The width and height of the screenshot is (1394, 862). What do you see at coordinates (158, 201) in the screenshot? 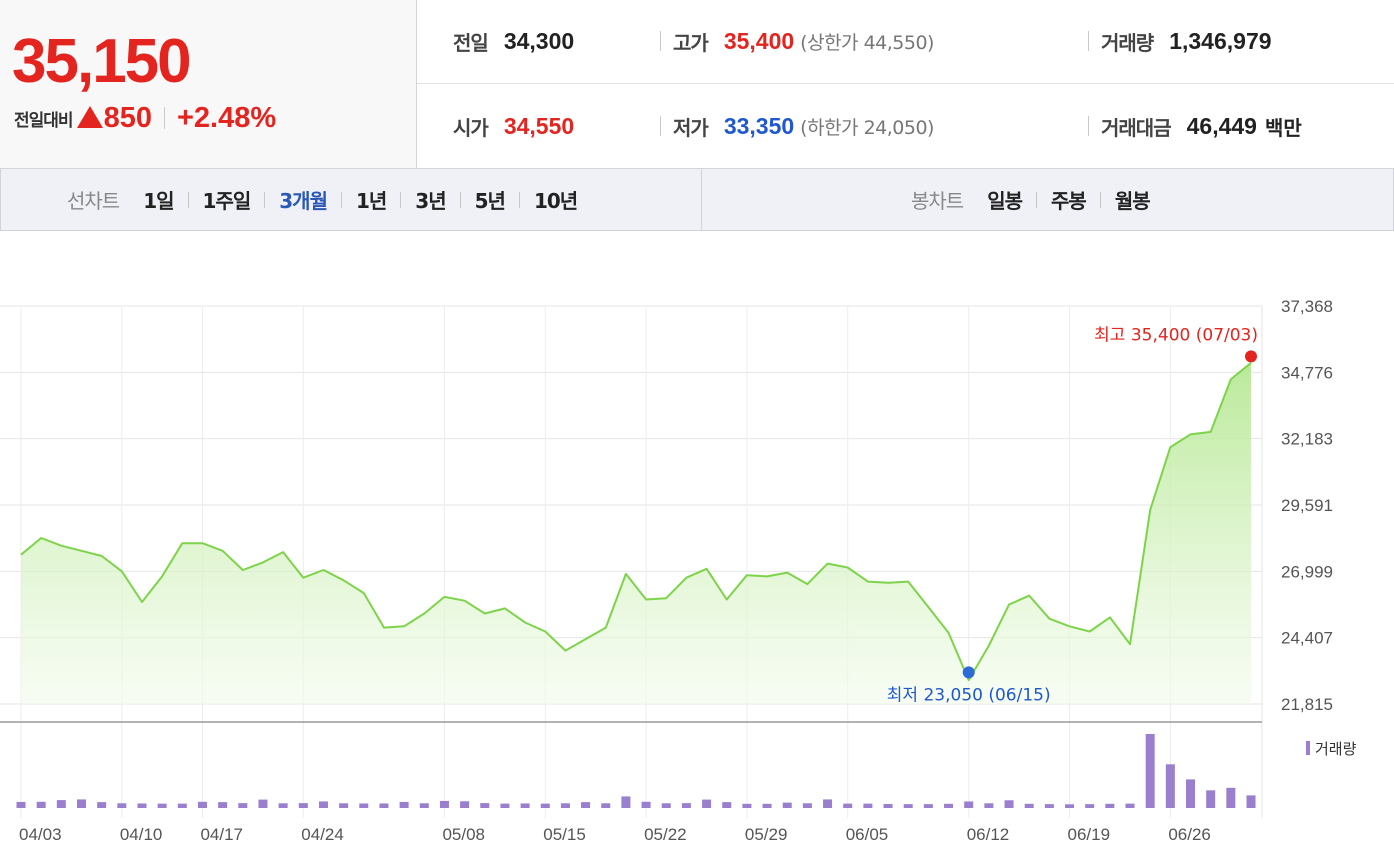
I see `period-1d: 1일` at bounding box center [158, 201].